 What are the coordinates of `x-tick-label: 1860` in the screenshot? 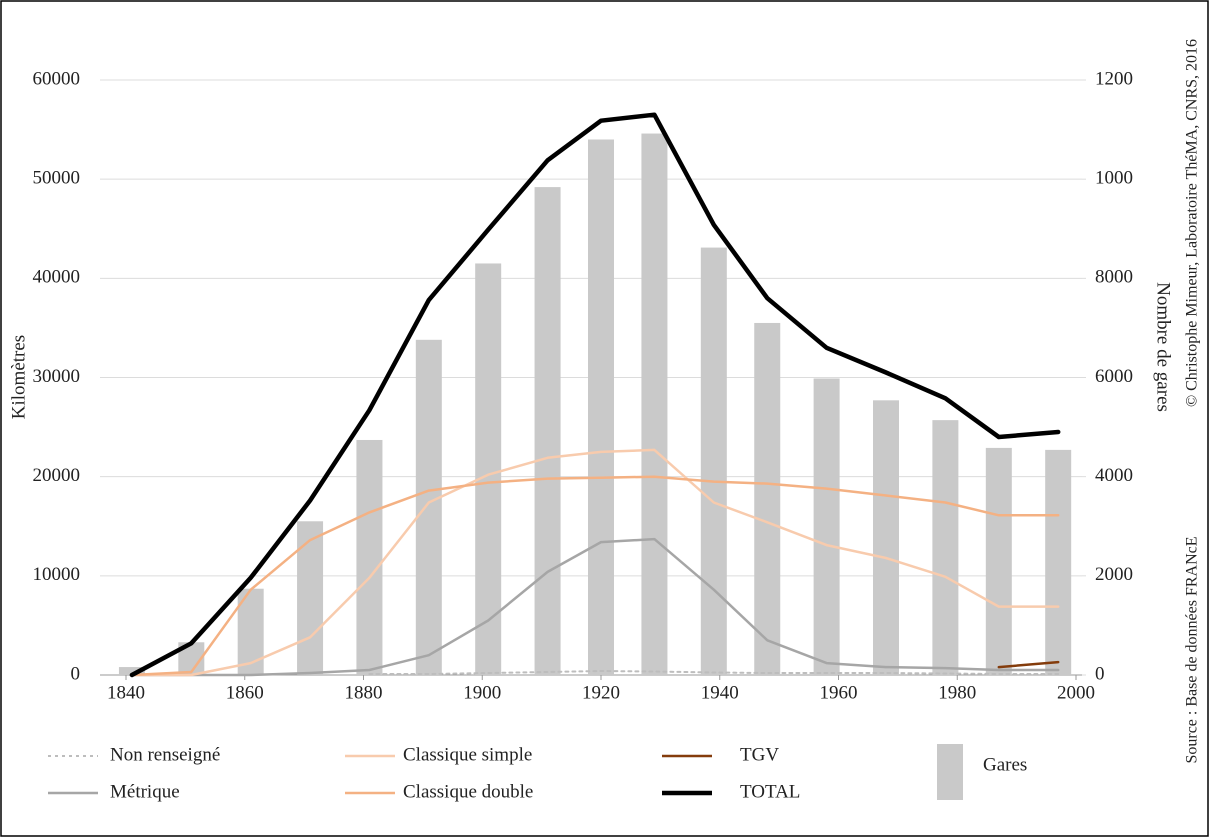 It's located at (245, 692).